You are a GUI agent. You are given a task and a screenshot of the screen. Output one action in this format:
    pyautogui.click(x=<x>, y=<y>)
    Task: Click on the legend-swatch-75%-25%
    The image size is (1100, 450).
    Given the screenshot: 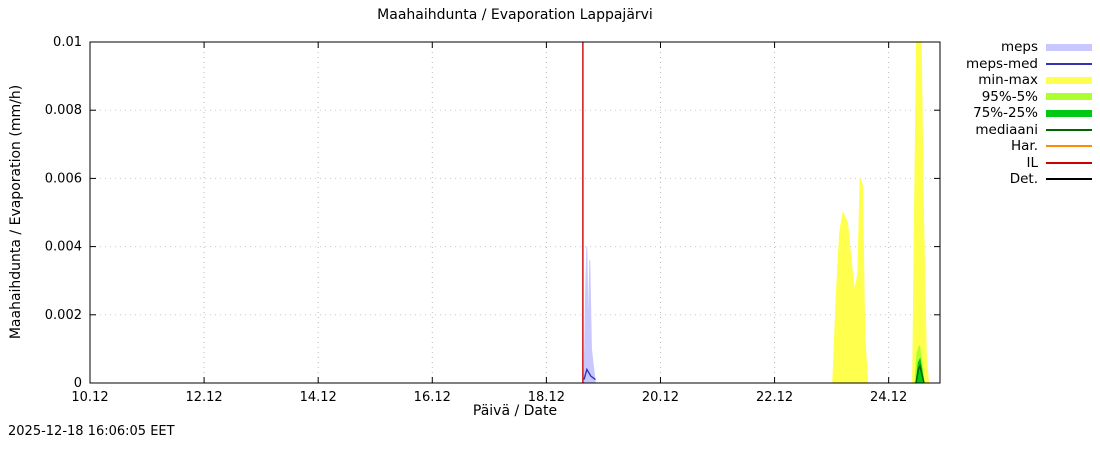 What is the action you would take?
    pyautogui.click(x=1069, y=113)
    